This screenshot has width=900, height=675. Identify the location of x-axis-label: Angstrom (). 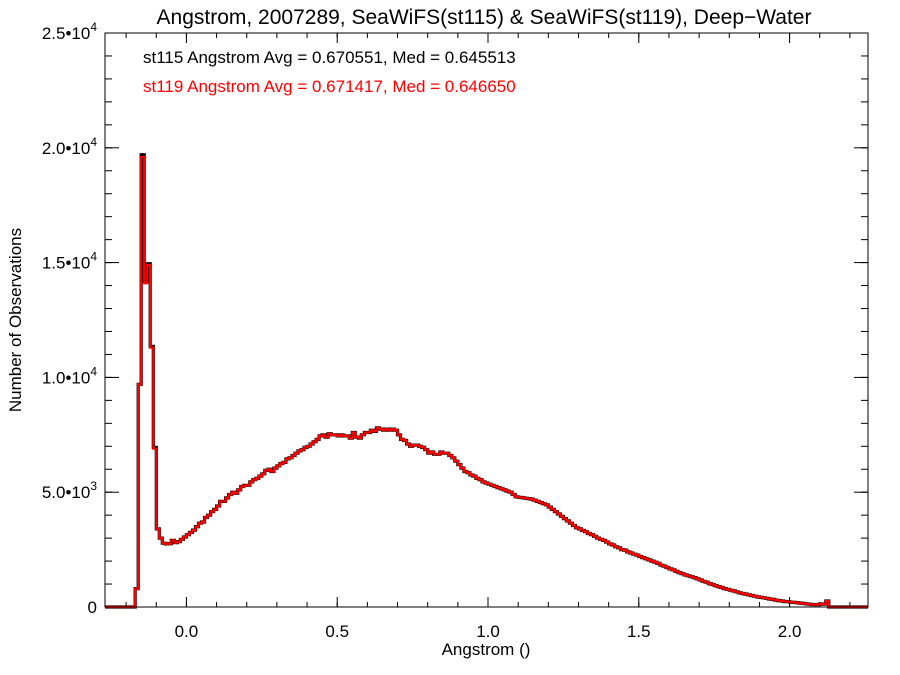
(486, 649).